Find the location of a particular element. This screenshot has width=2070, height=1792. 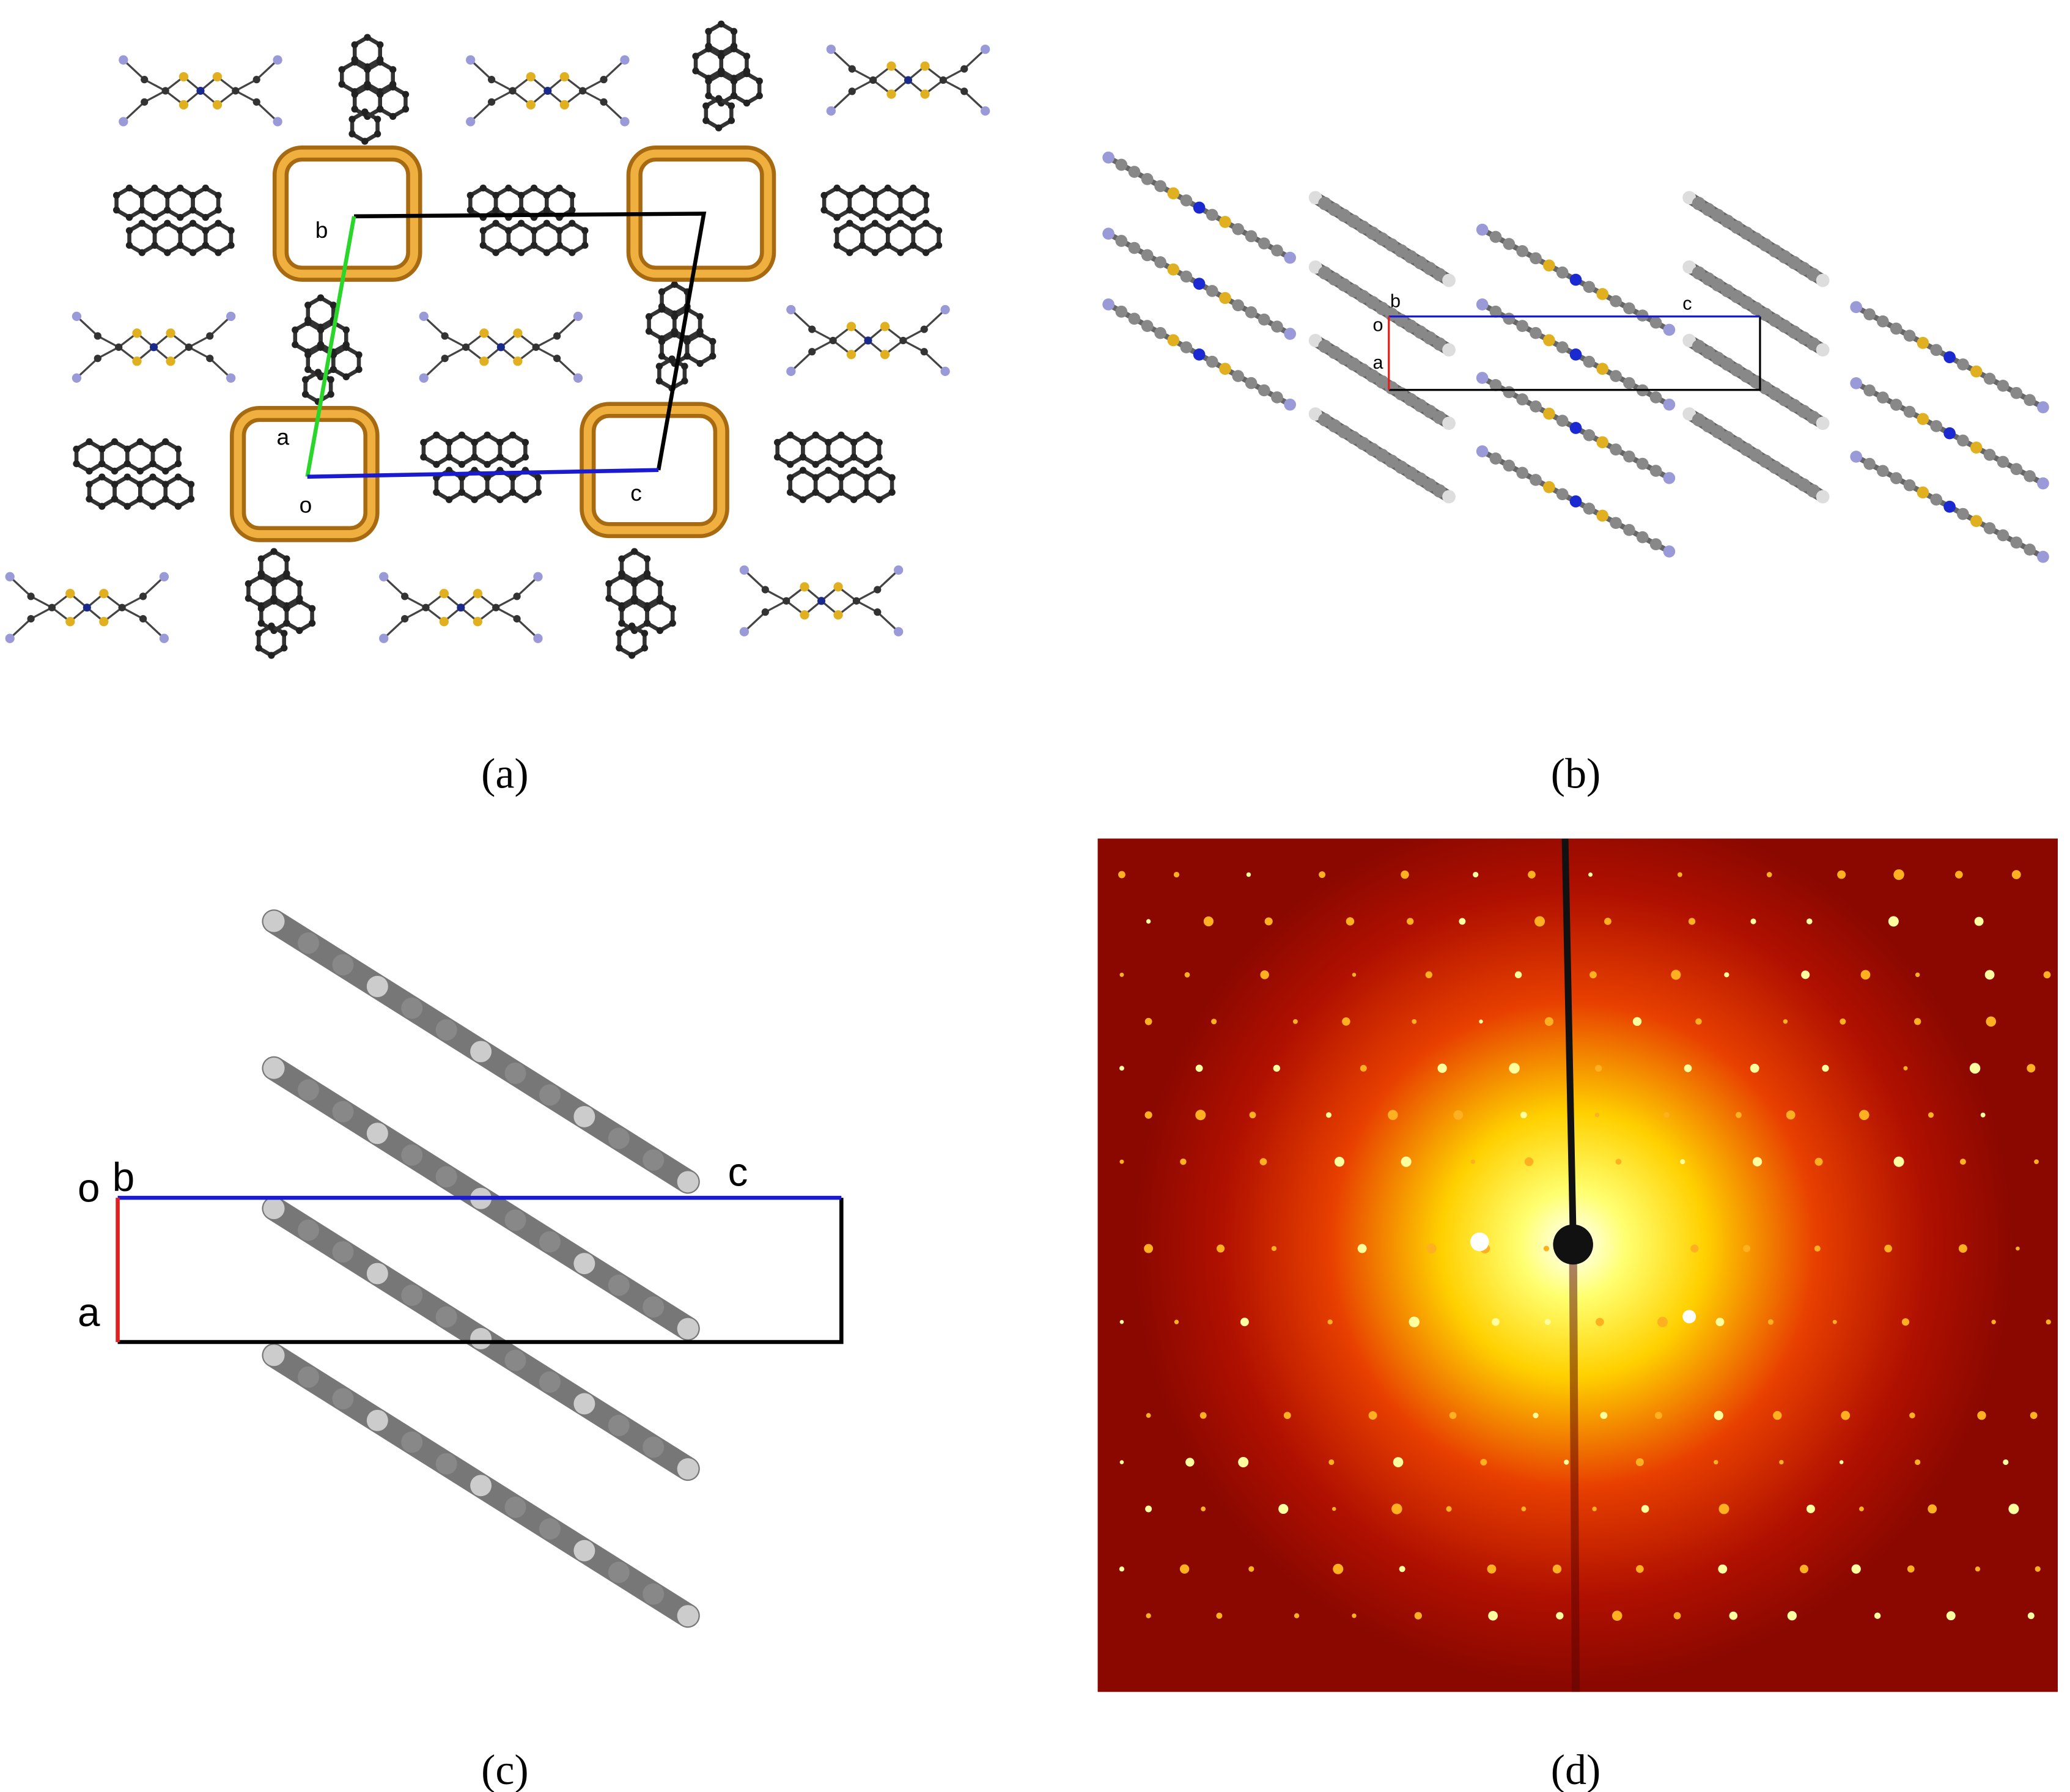

axis-b is located at coordinates (330, 346).